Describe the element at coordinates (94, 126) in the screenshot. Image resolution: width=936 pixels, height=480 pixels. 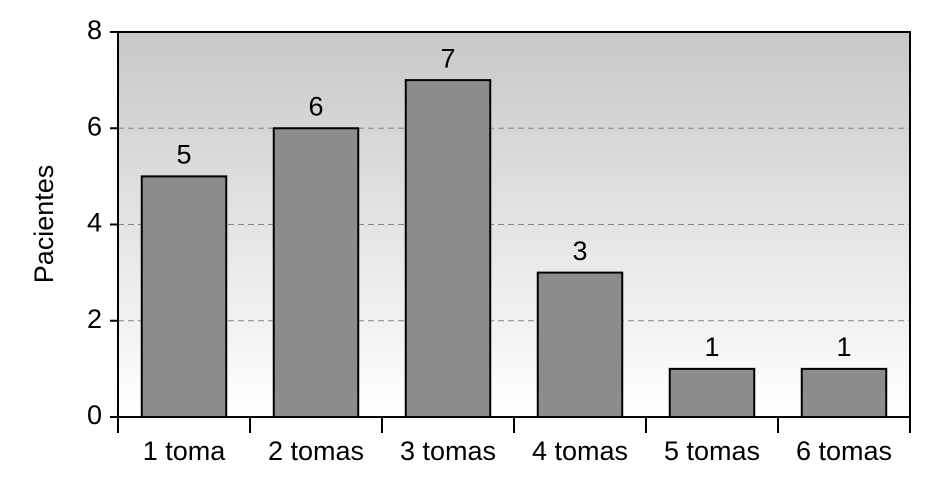
I see `y-tick-label: 6` at that location.